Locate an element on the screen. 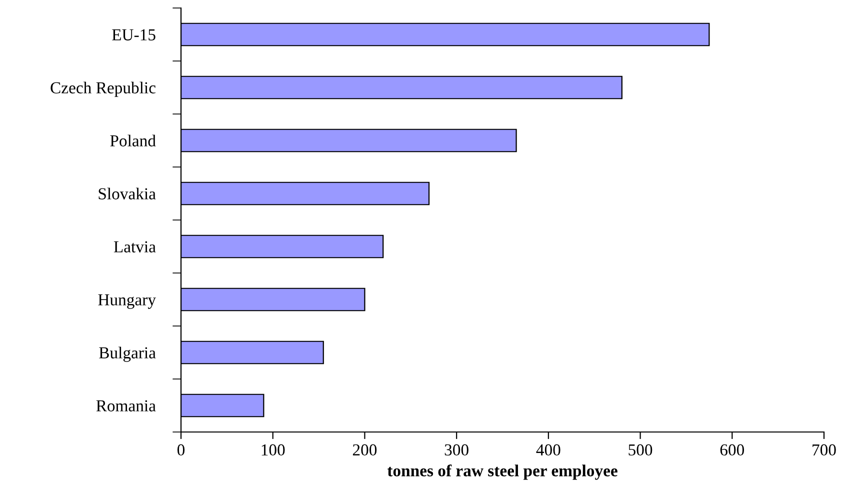  y-tick-label: Czech Republic is located at coordinates (103, 89).